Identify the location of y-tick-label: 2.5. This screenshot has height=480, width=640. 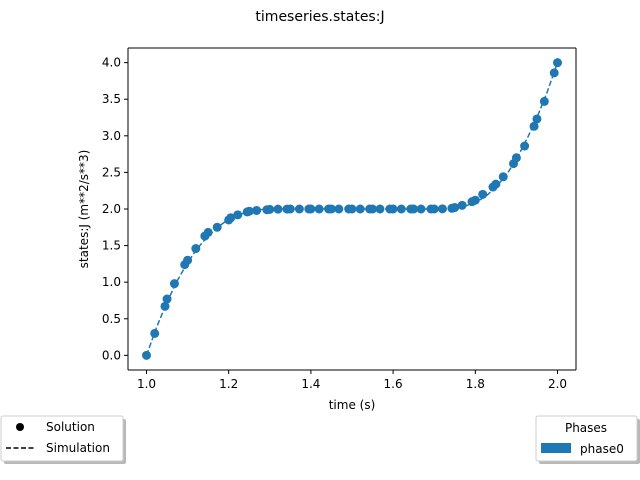
(111, 172).